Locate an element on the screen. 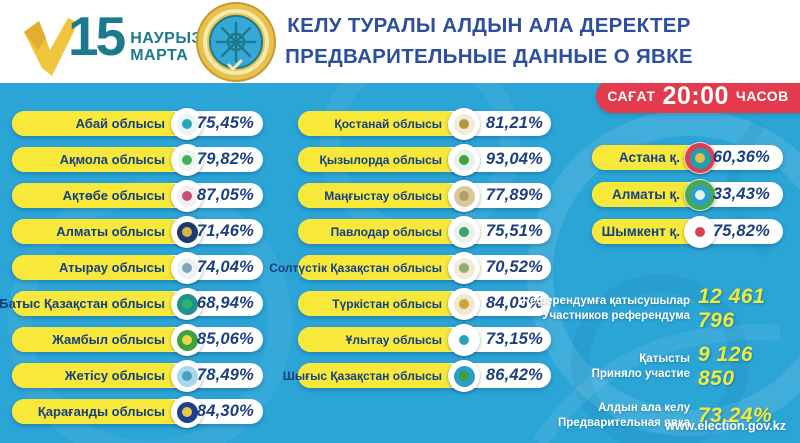  time-badge-label-kk: САҒАТ is located at coordinates (631, 96).